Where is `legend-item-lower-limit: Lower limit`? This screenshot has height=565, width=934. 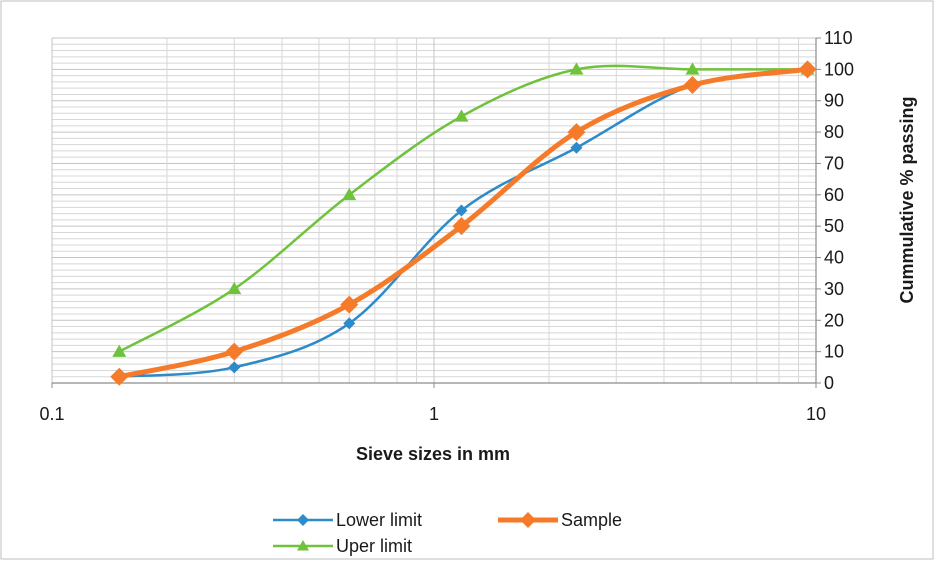 legend-item-lower-limit: Lower limit is located at coordinates (347, 520).